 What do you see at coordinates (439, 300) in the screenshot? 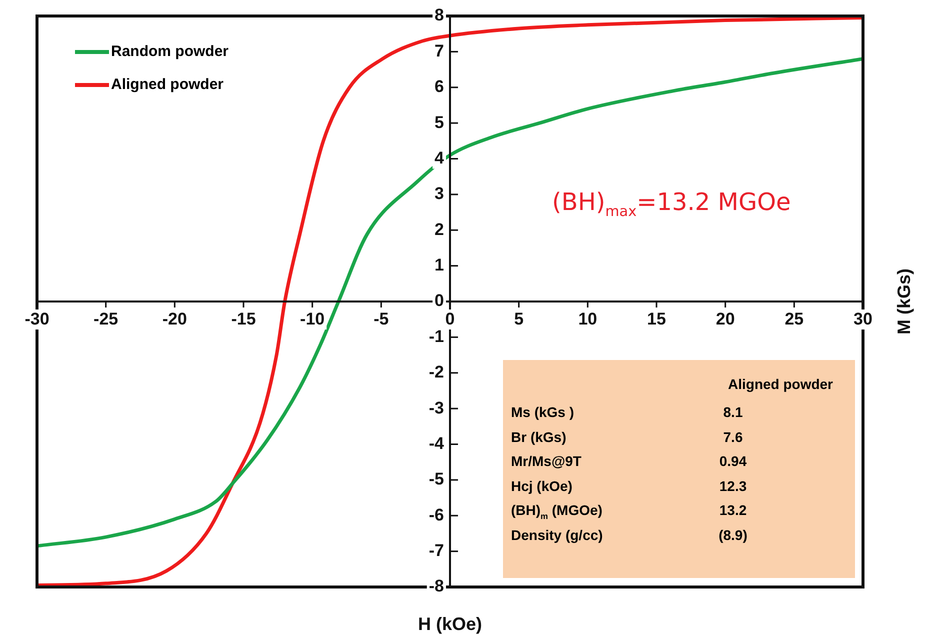
I see `y-tick-label: 0` at bounding box center [439, 300].